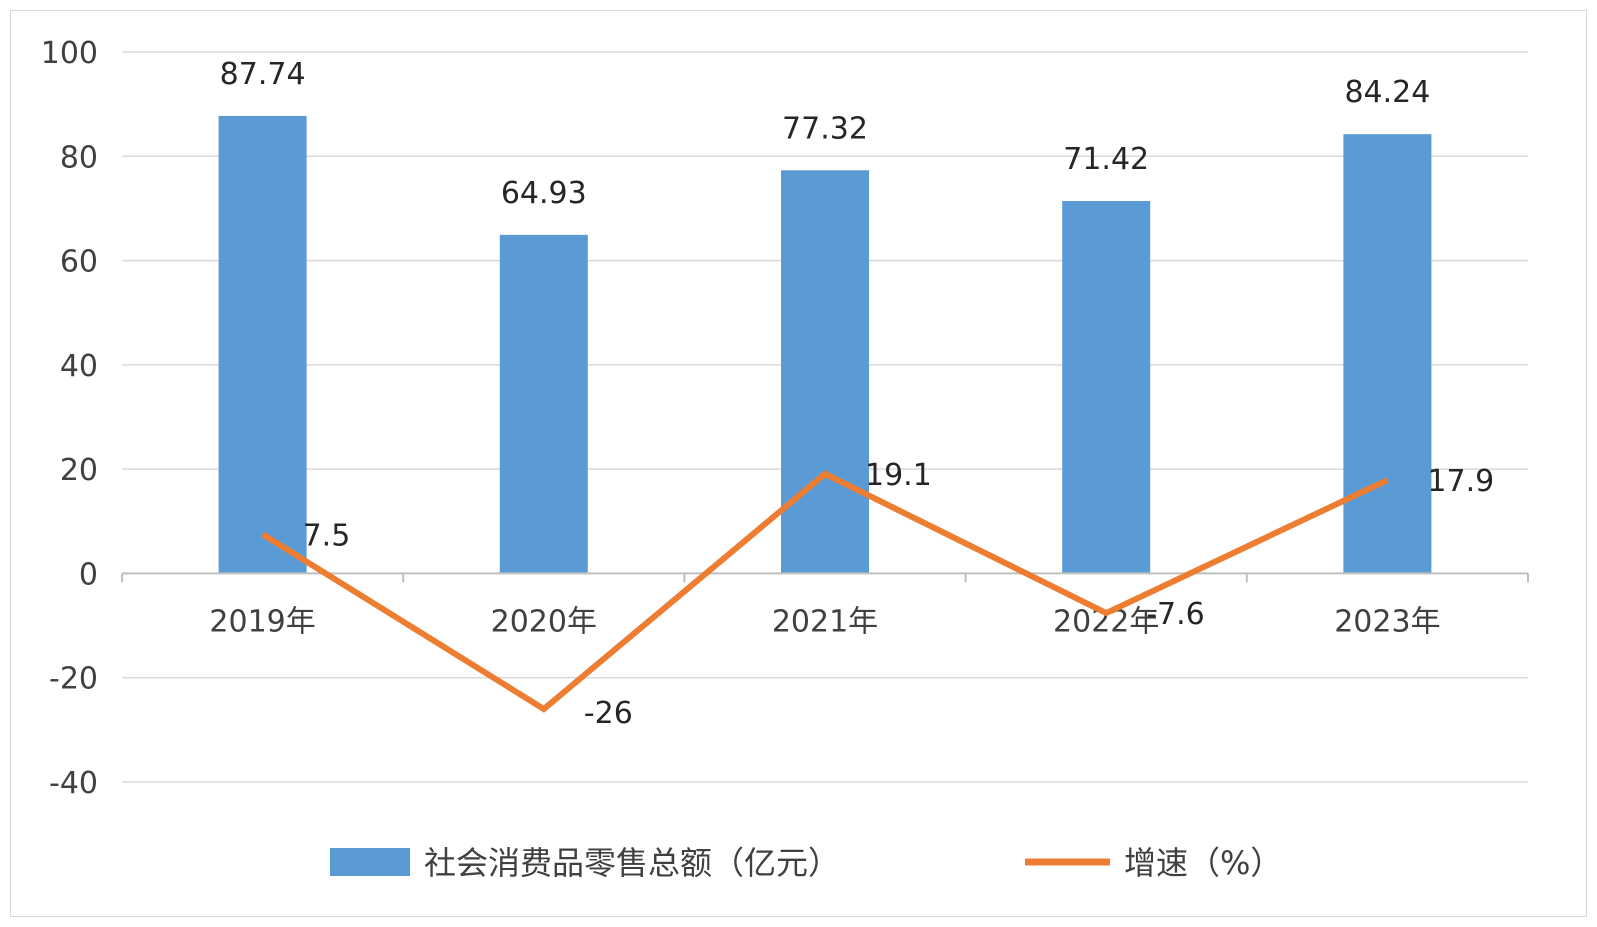 Image resolution: width=1597 pixels, height=927 pixels. What do you see at coordinates (544, 193) in the screenshot?
I see `bar-value-label: 64.93` at bounding box center [544, 193].